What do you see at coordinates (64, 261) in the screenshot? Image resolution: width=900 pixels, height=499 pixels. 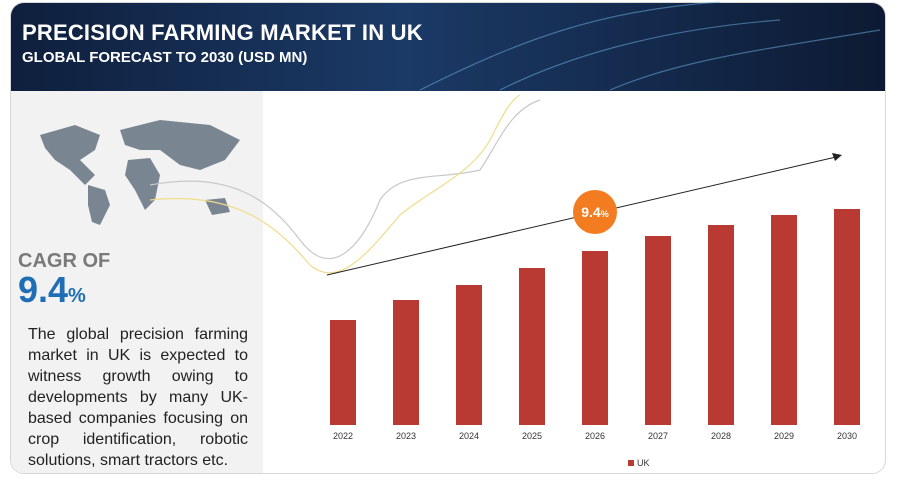 I see `cagr-label: CAGR OF` at bounding box center [64, 261].